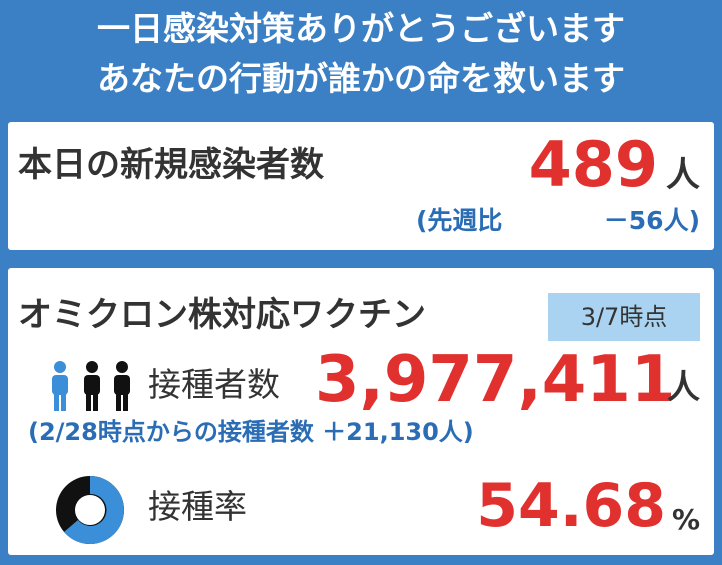 The width and height of the screenshot is (722, 565). Describe the element at coordinates (197, 506) in the screenshot. I see `rate-label: 接種率` at that location.